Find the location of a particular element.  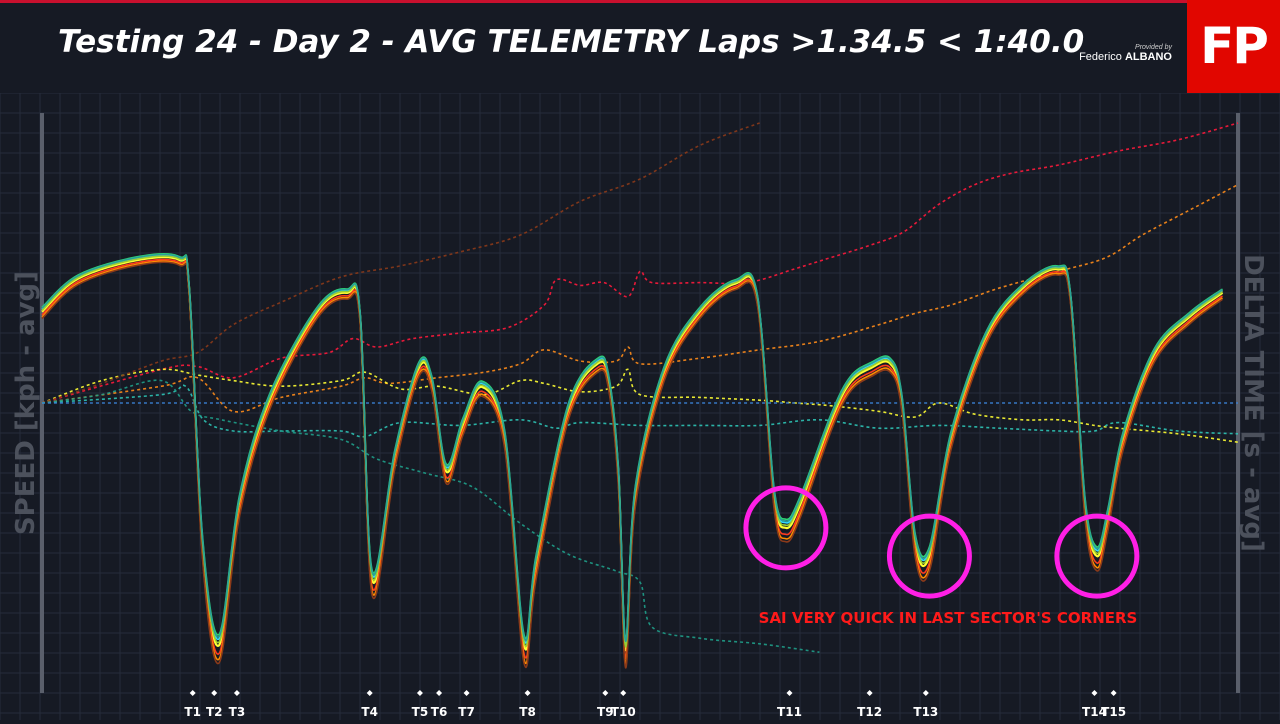

corner-label: T15 is located at coordinates (1113, 712).